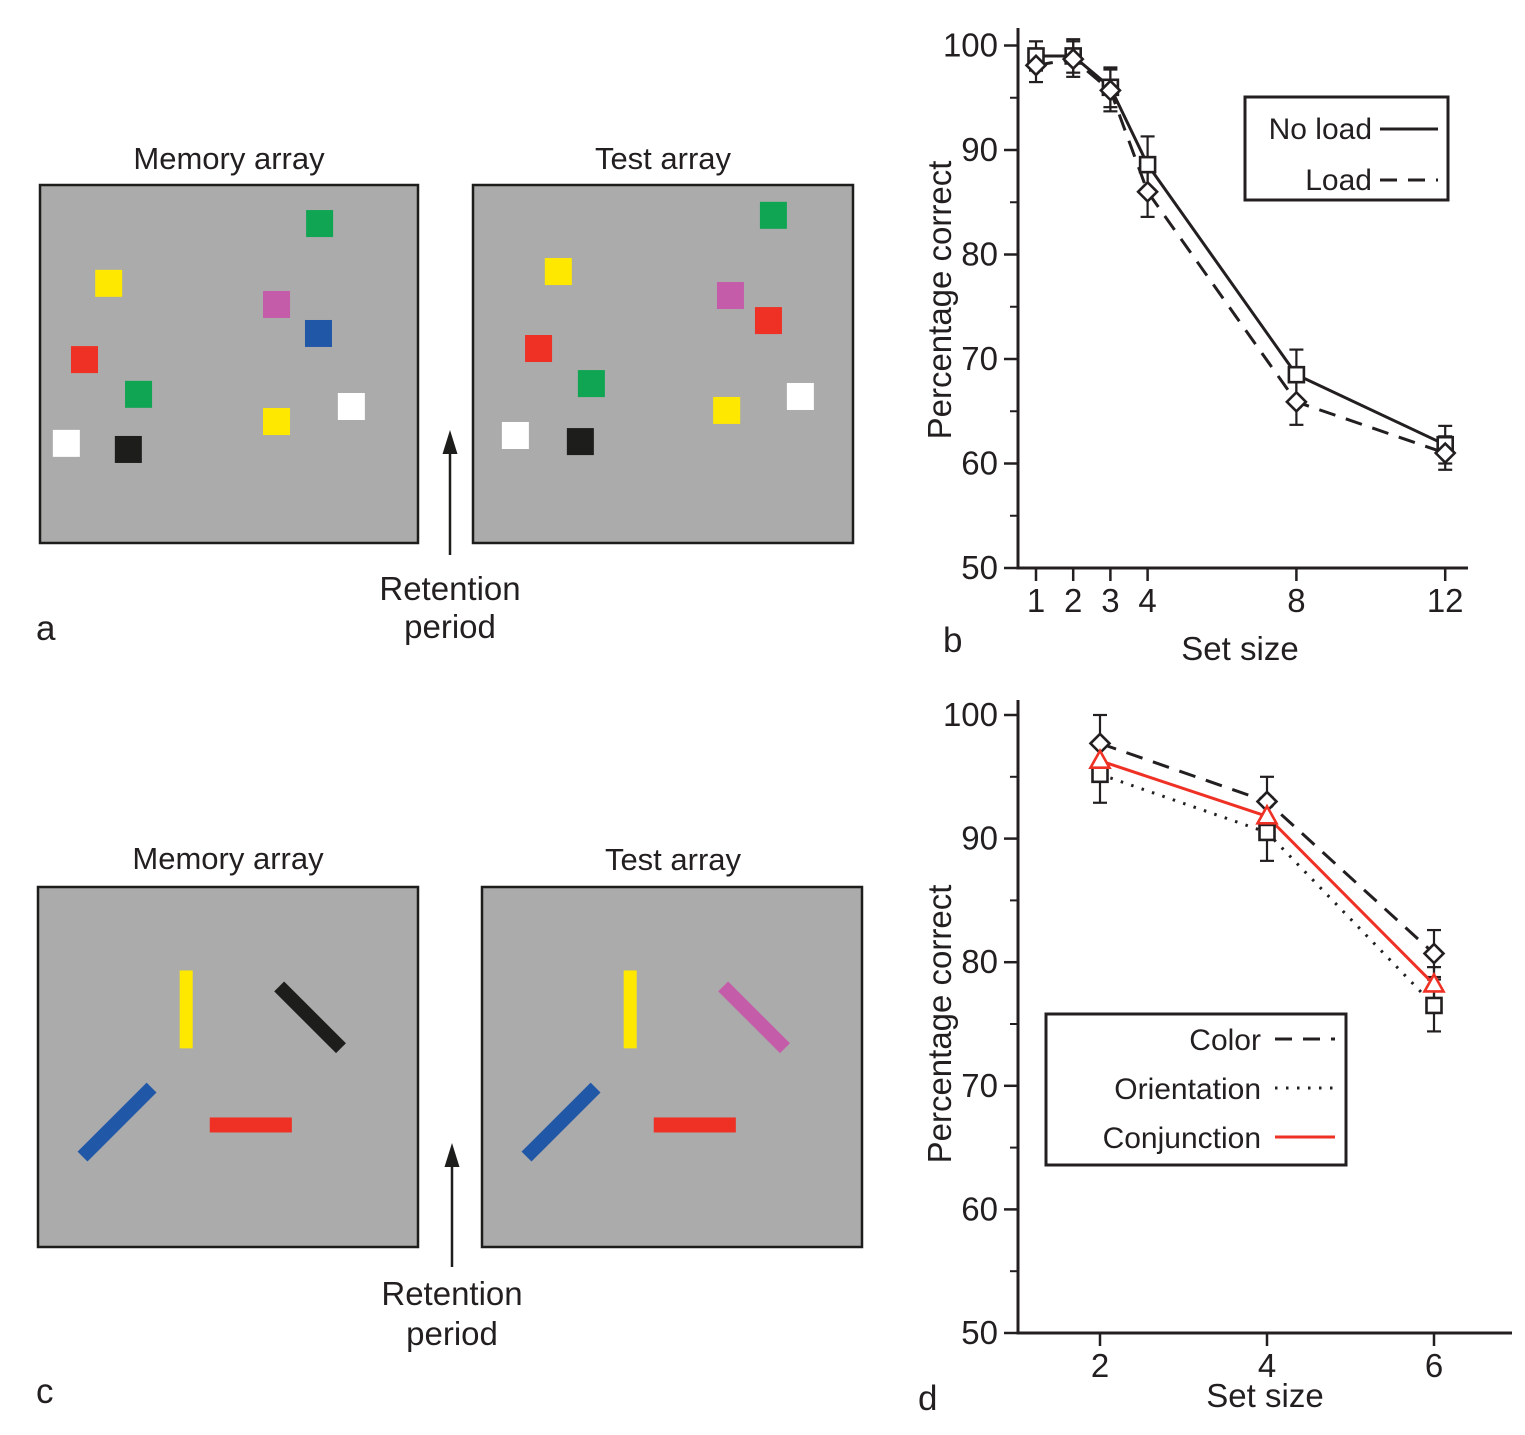  I want to click on panel-c-memory-array-box, so click(228, 1067).